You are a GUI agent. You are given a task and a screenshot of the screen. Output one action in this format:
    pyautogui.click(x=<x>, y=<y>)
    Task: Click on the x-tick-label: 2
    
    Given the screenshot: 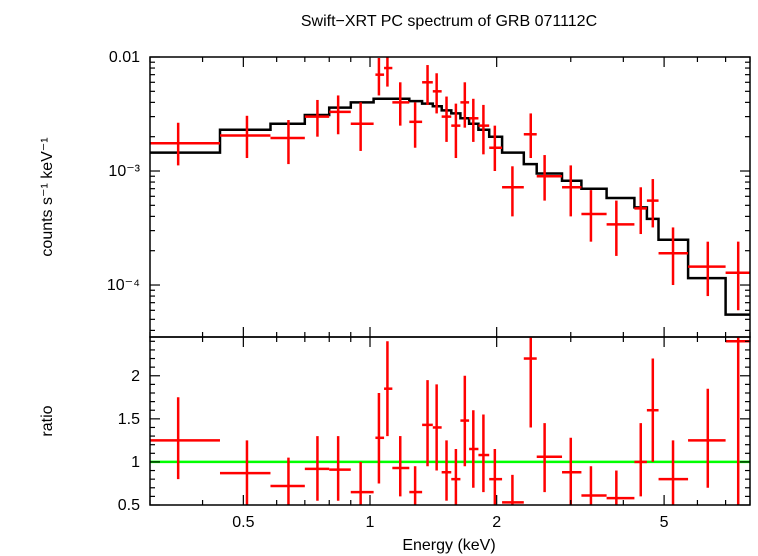 What is the action you would take?
    pyautogui.click(x=496, y=522)
    